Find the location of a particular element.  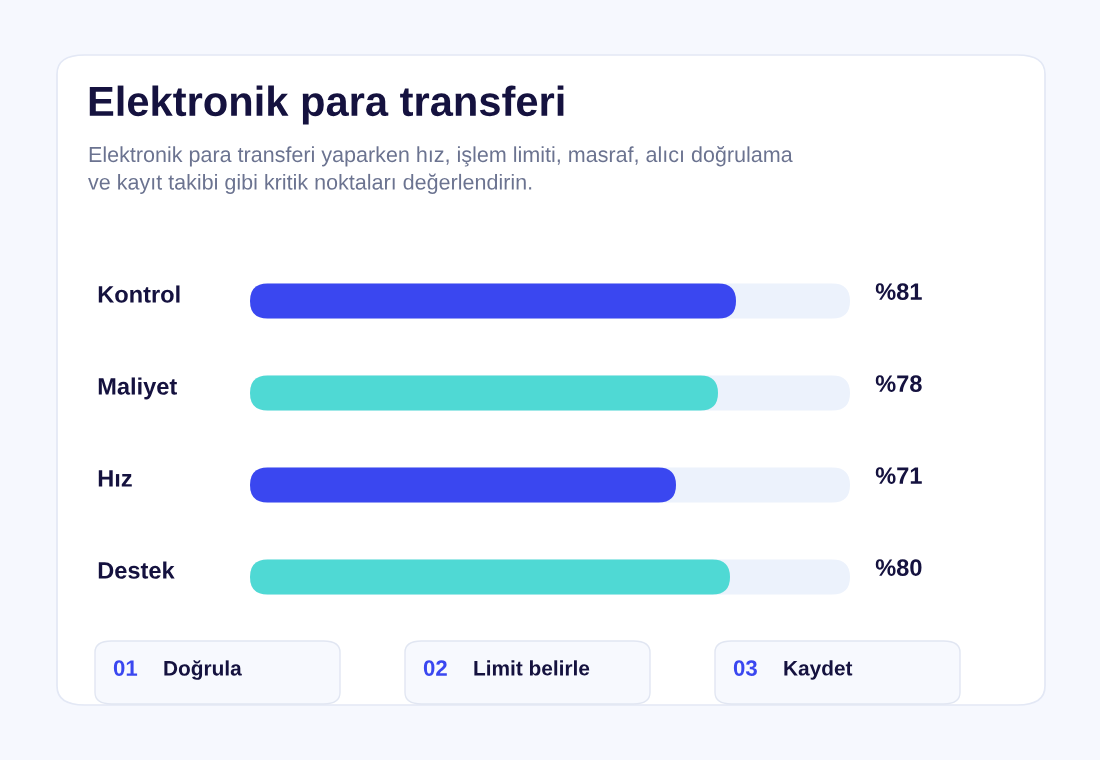

y-tick-label: Kontrol is located at coordinates (139, 294).